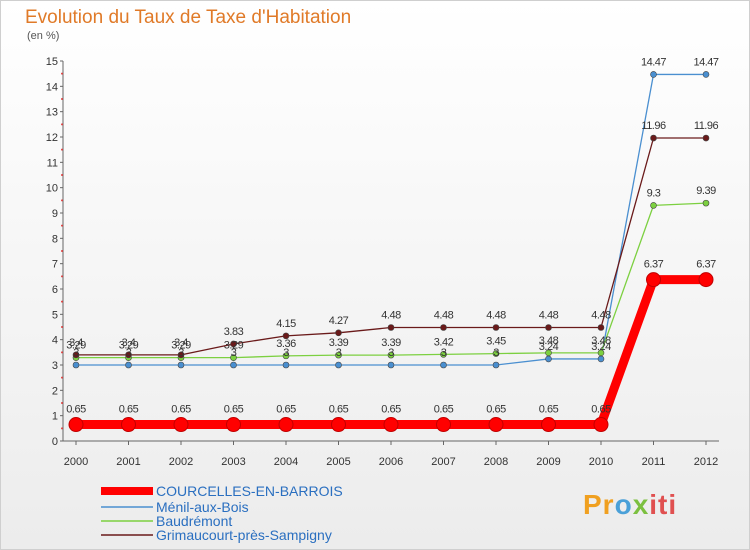  Describe the element at coordinates (55, 417) in the screenshot. I see `y-tick-label: 1` at that location.